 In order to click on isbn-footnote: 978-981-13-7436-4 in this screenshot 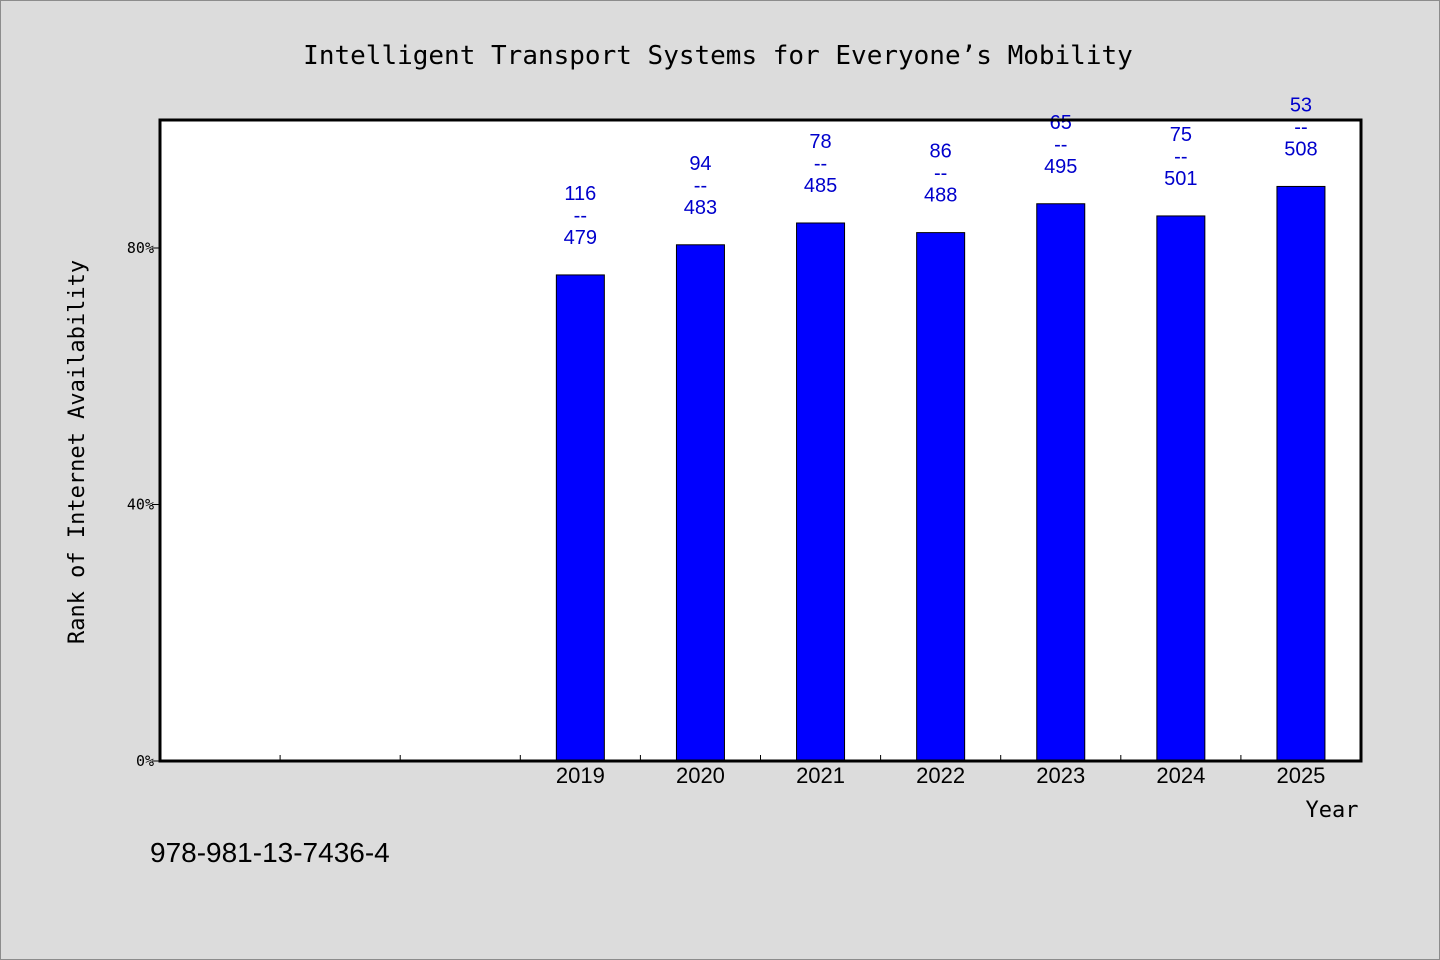, I will do `click(270, 852)`.